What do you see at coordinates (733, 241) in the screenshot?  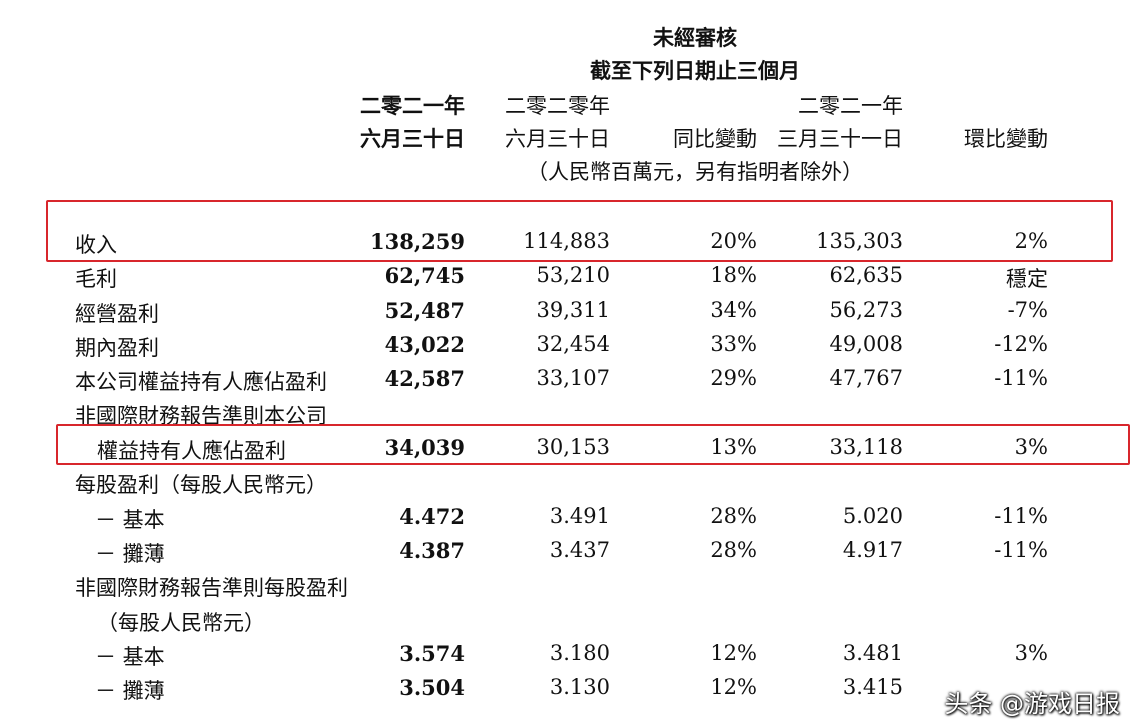 I see `cell-col3: 20%` at bounding box center [733, 241].